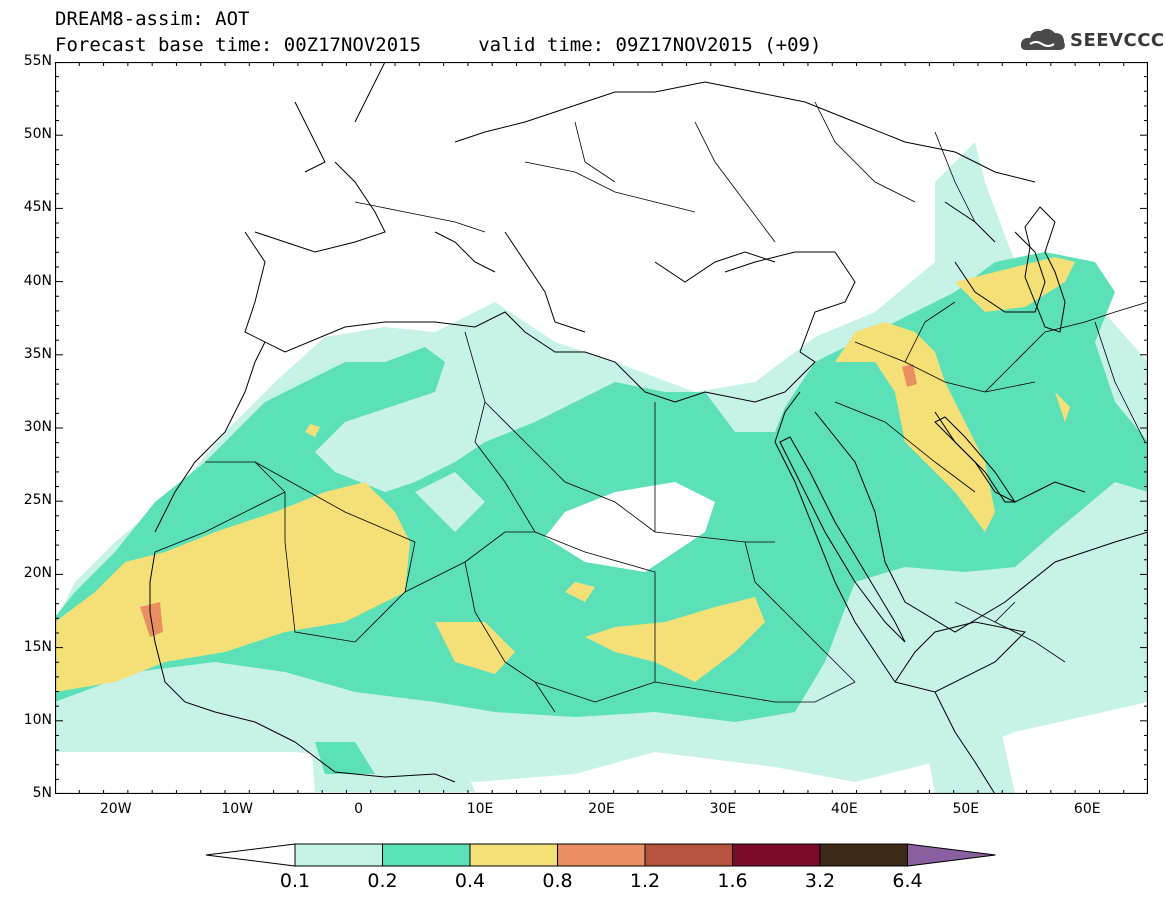 The width and height of the screenshot is (1165, 905). I want to click on colorbar-label: 0.4, so click(470, 881).